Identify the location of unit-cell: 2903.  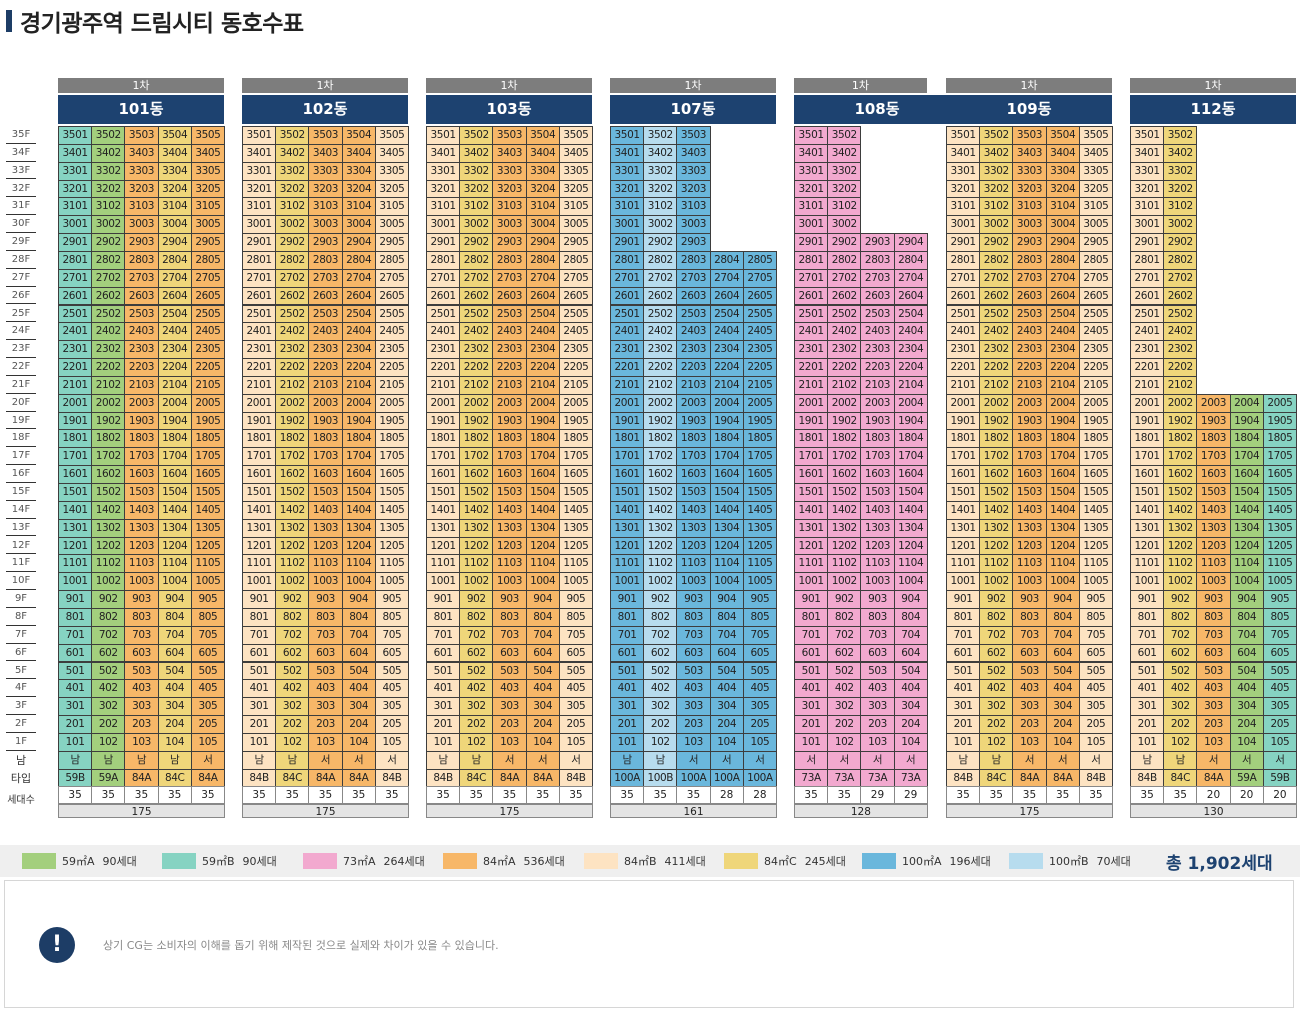
(325, 242).